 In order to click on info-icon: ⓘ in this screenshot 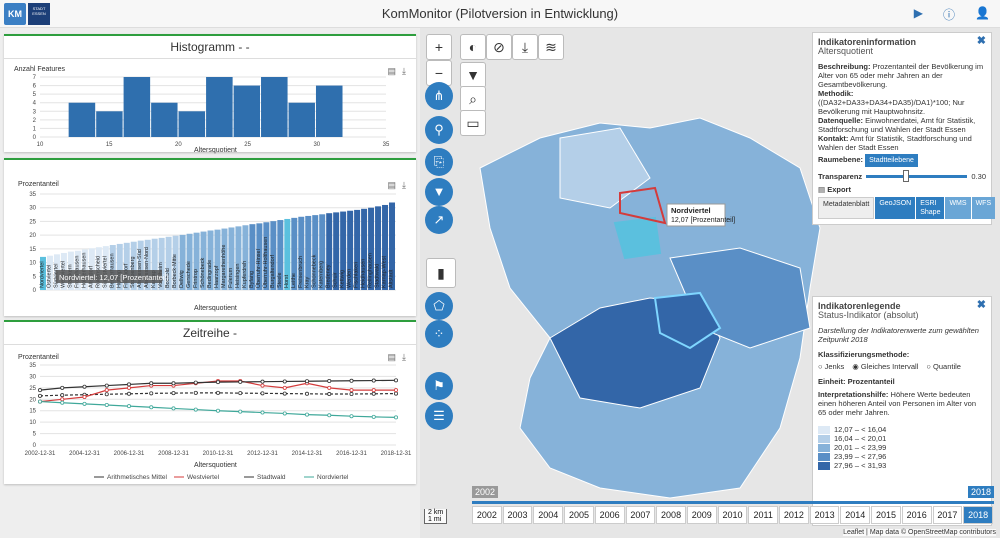, I will do `click(949, 15)`.